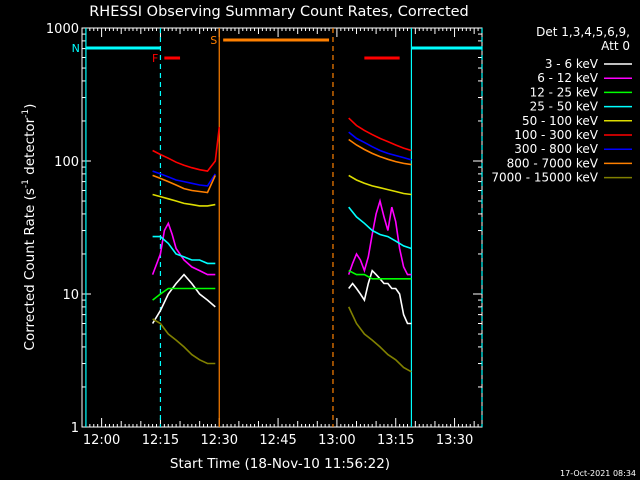  What do you see at coordinates (66, 162) in the screenshot?
I see `y-tick-label: 100` at bounding box center [66, 162].